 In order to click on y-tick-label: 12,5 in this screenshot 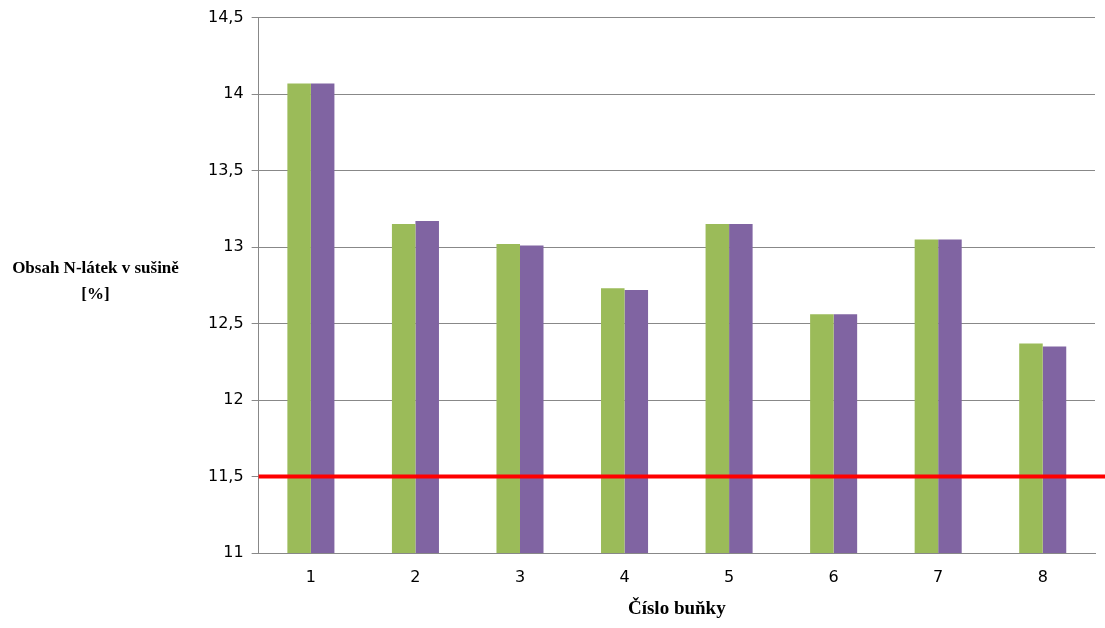, I will do `click(226, 322)`.